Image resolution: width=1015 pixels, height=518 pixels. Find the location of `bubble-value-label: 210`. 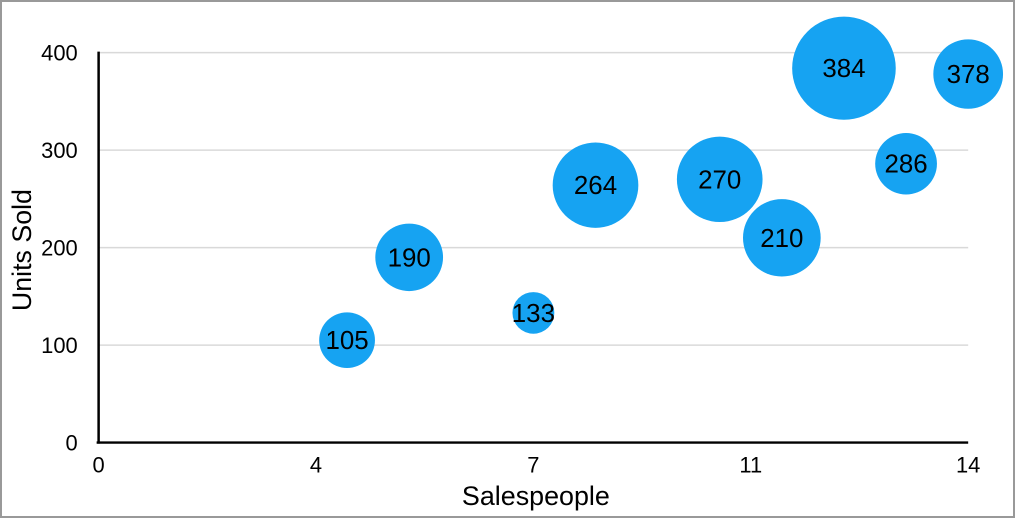

bubble-value-label: 210 is located at coordinates (781, 239).